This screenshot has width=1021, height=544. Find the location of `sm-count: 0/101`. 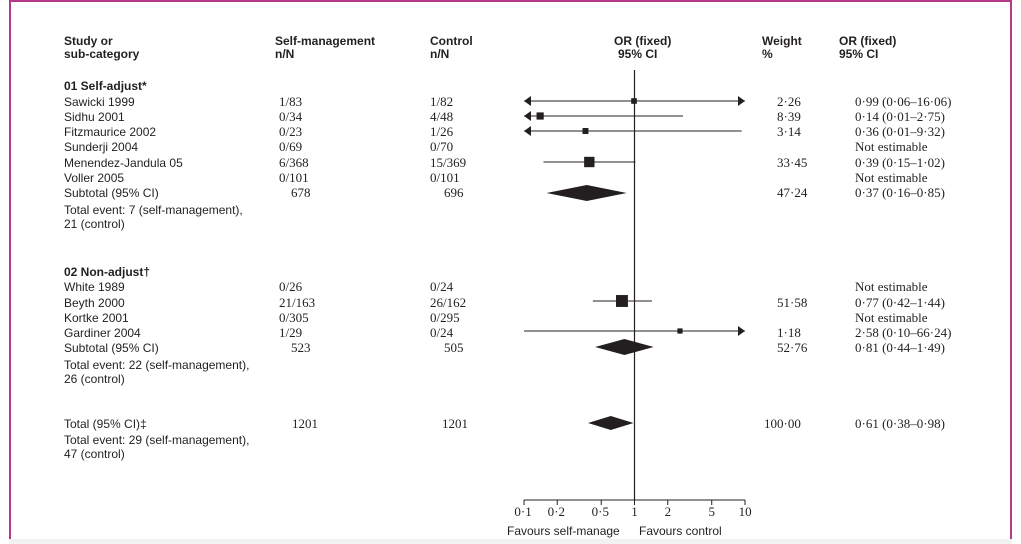

sm-count: 0/101 is located at coordinates (294, 177).